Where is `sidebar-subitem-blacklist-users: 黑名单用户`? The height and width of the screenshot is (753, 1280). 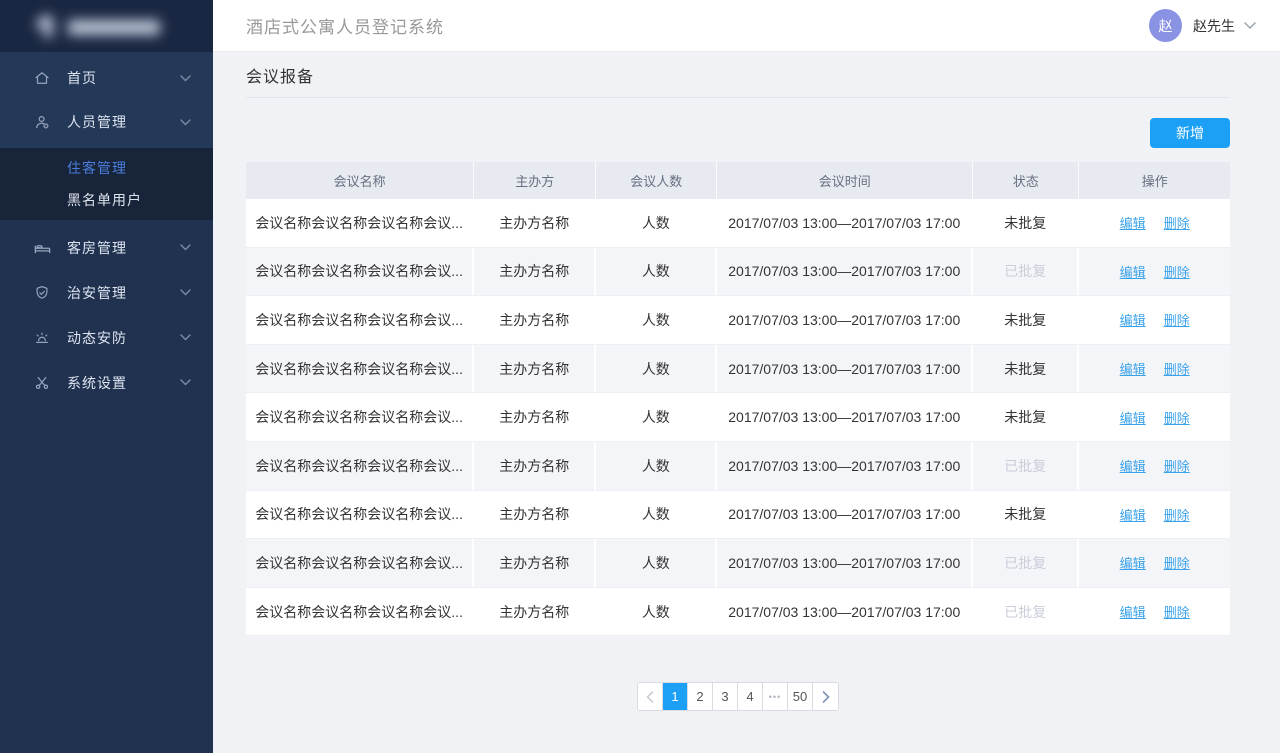 sidebar-subitem-blacklist-users: 黑名单用户 is located at coordinates (104, 200).